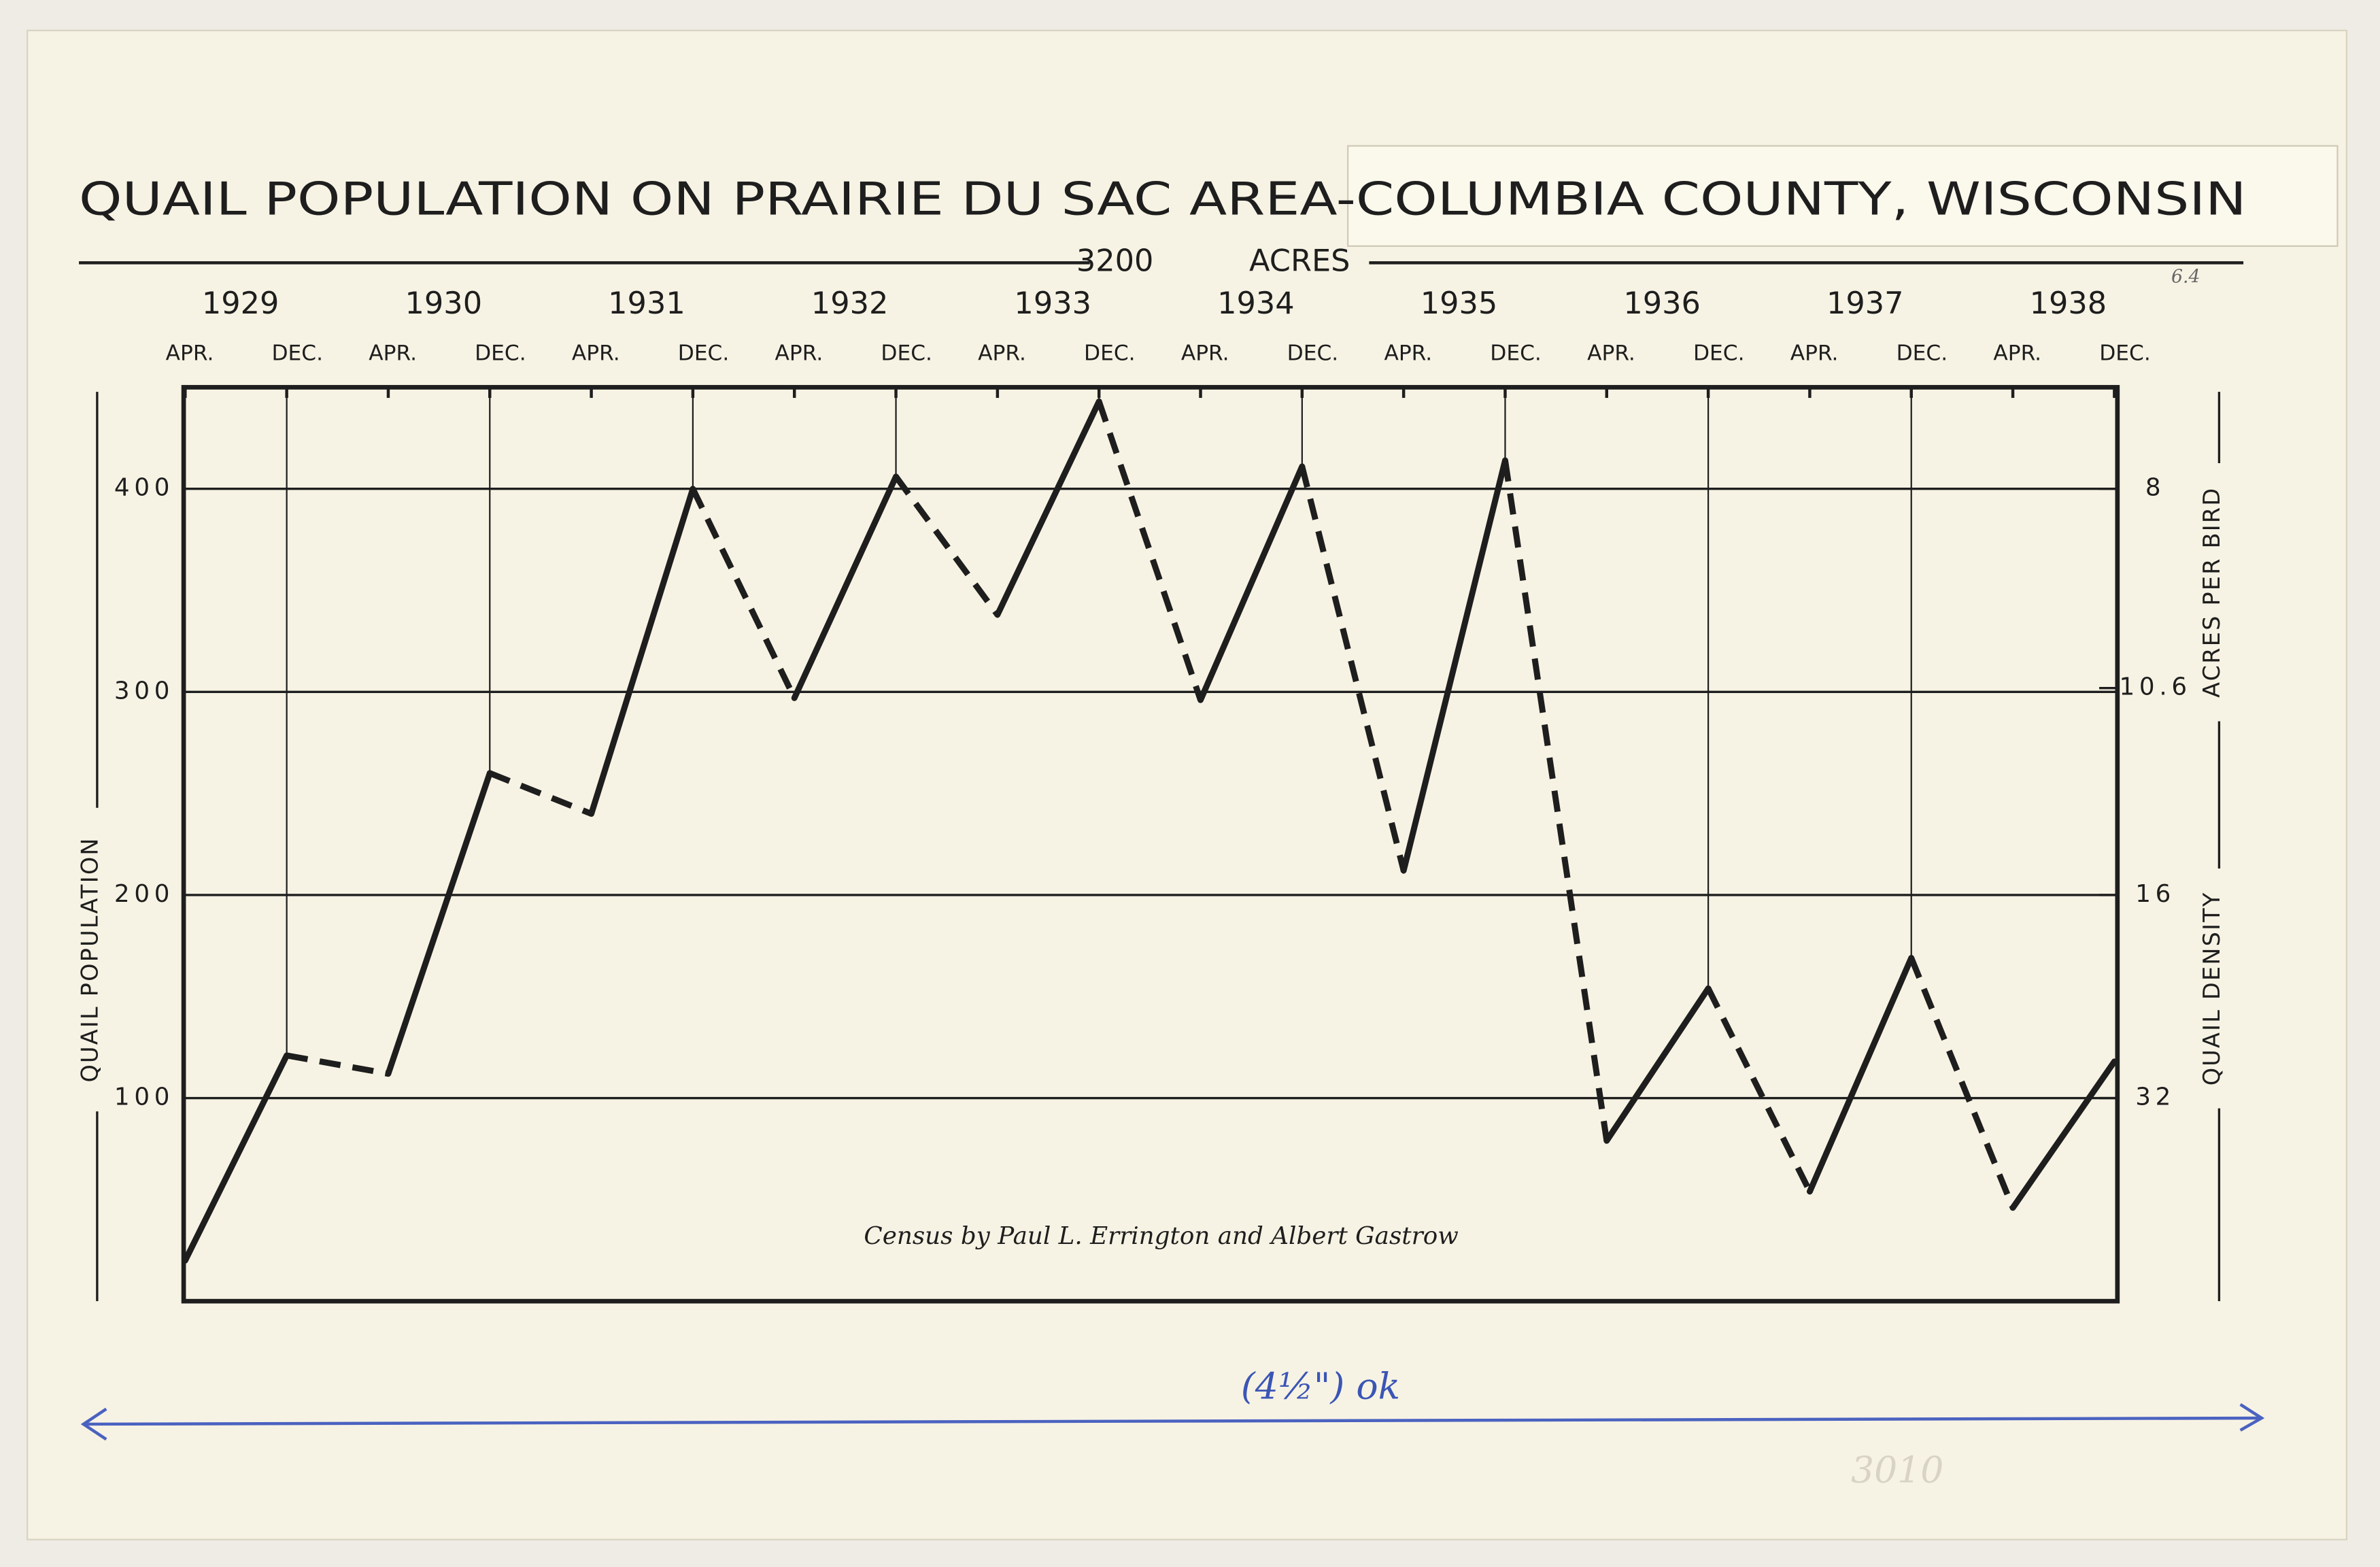  Describe the element at coordinates (144, 1097) in the screenshot. I see `y-tick-label: 100` at that location.